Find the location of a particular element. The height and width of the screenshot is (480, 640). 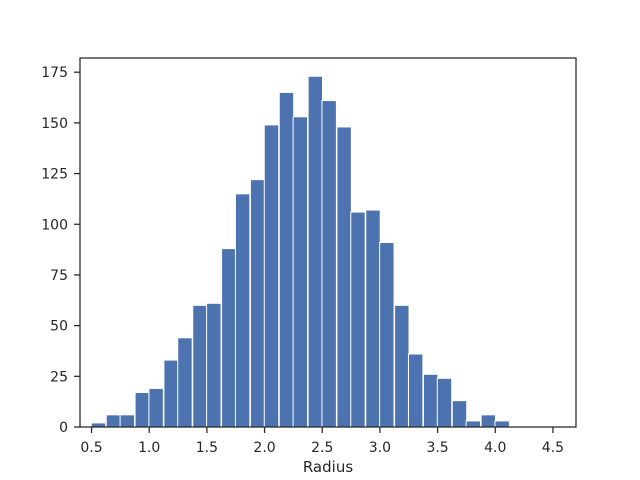

x-axis-label: Radius is located at coordinates (328, 467).